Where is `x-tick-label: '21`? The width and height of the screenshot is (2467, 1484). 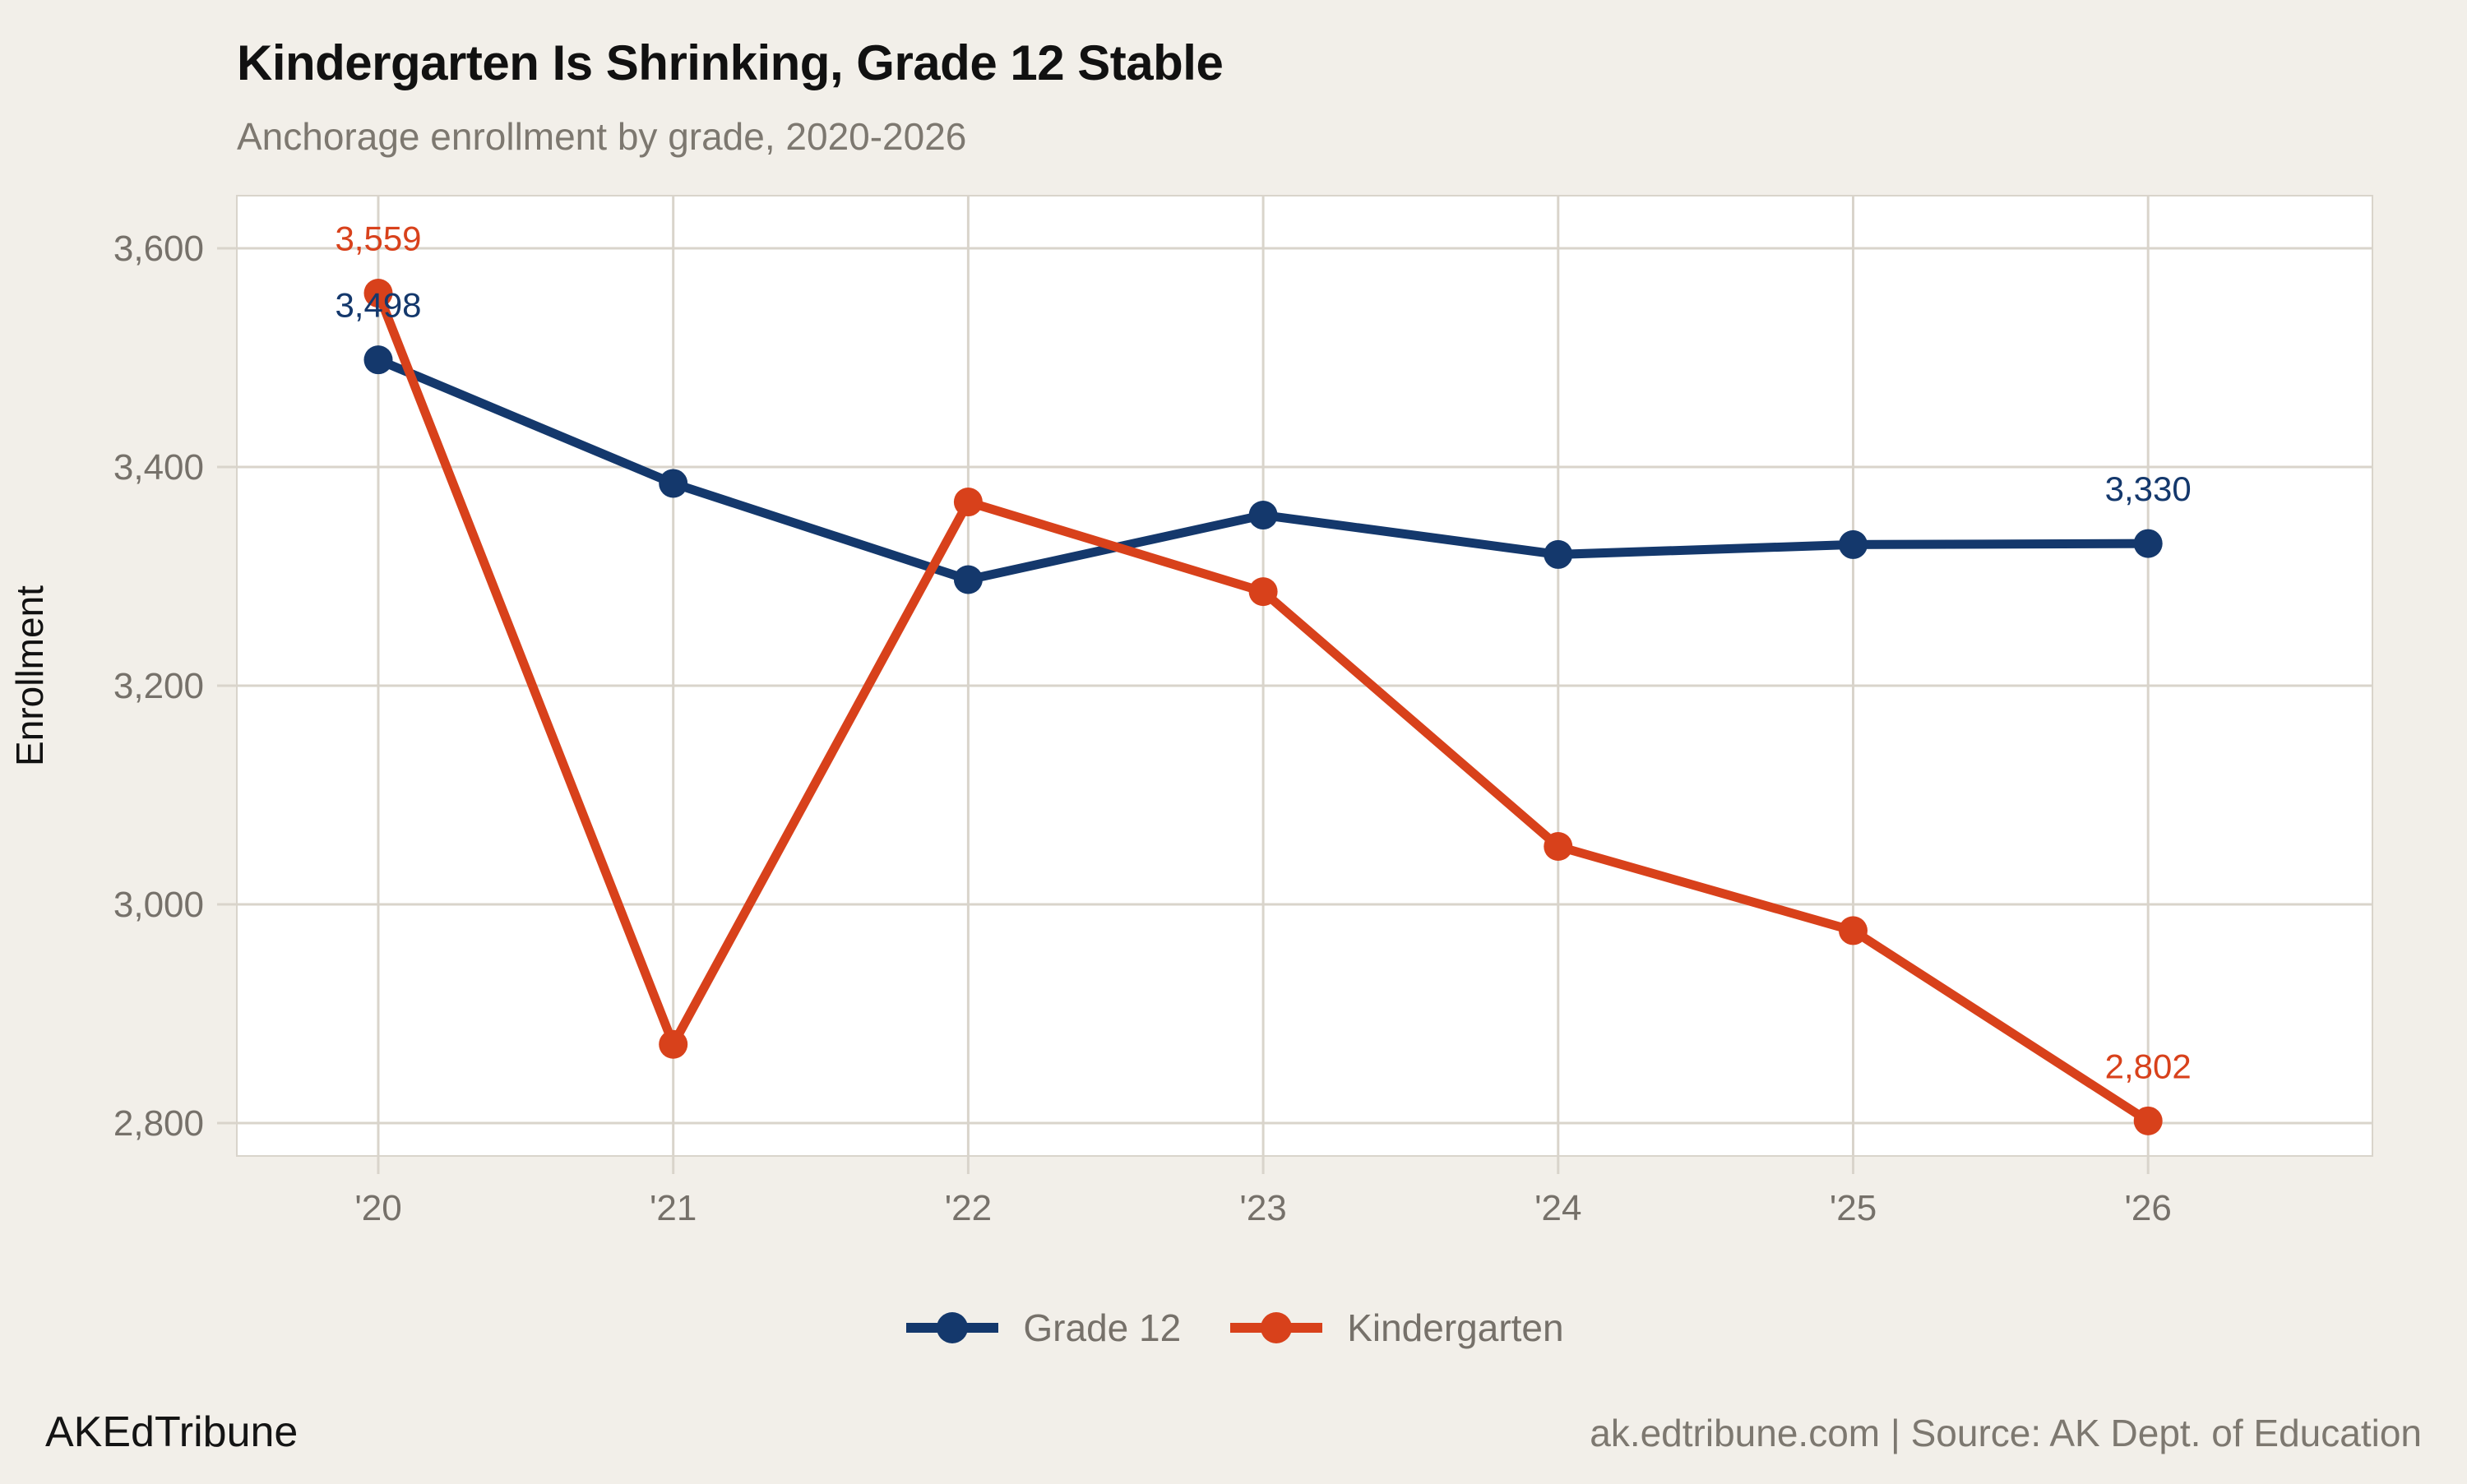
x-tick-label: '21 is located at coordinates (673, 1208).